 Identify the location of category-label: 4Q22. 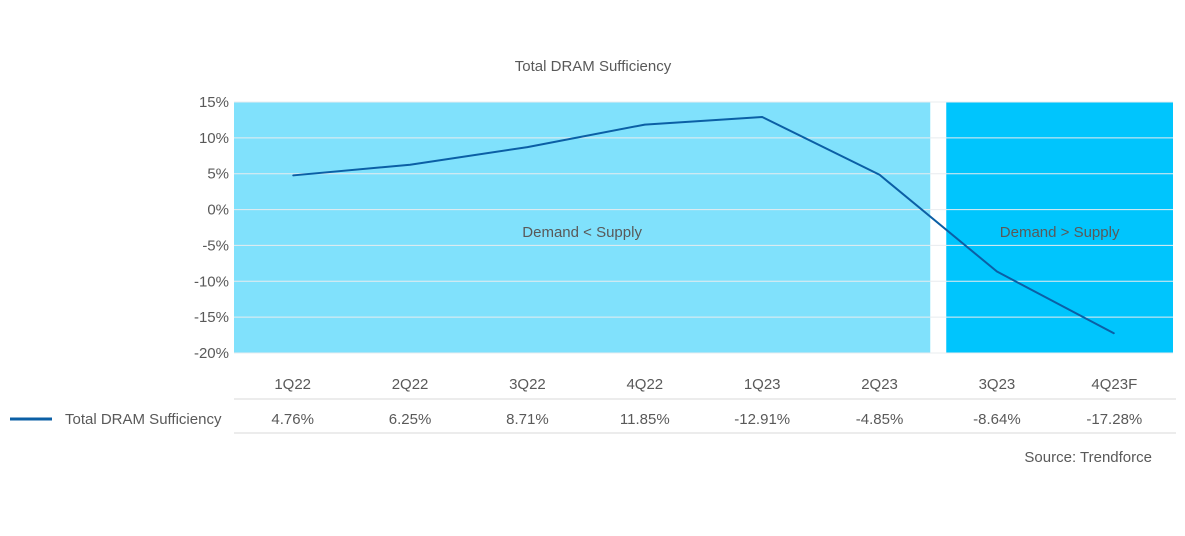
(644, 384).